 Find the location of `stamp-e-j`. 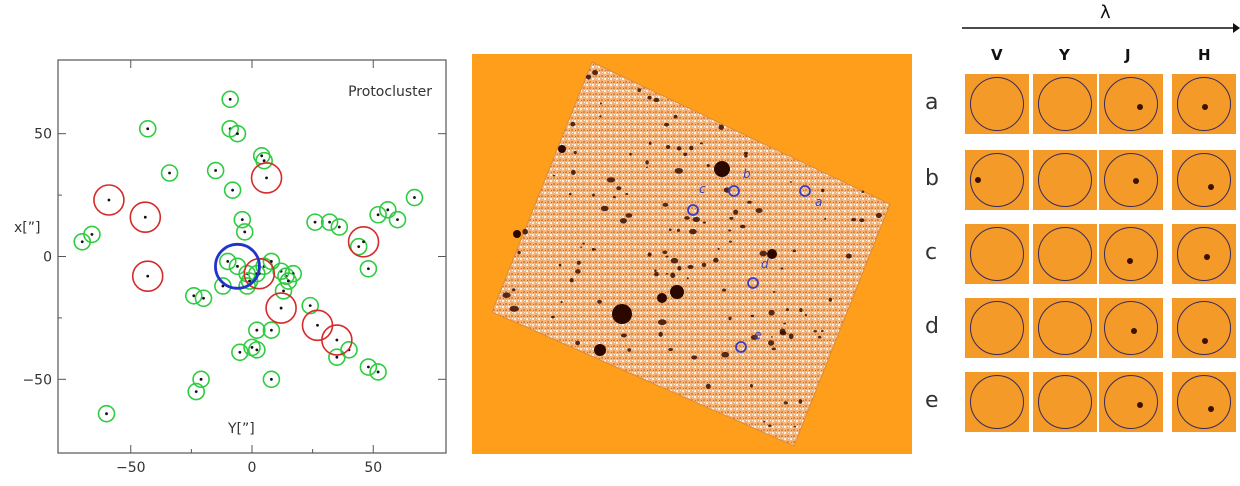

stamp-e-j is located at coordinates (1131, 402).